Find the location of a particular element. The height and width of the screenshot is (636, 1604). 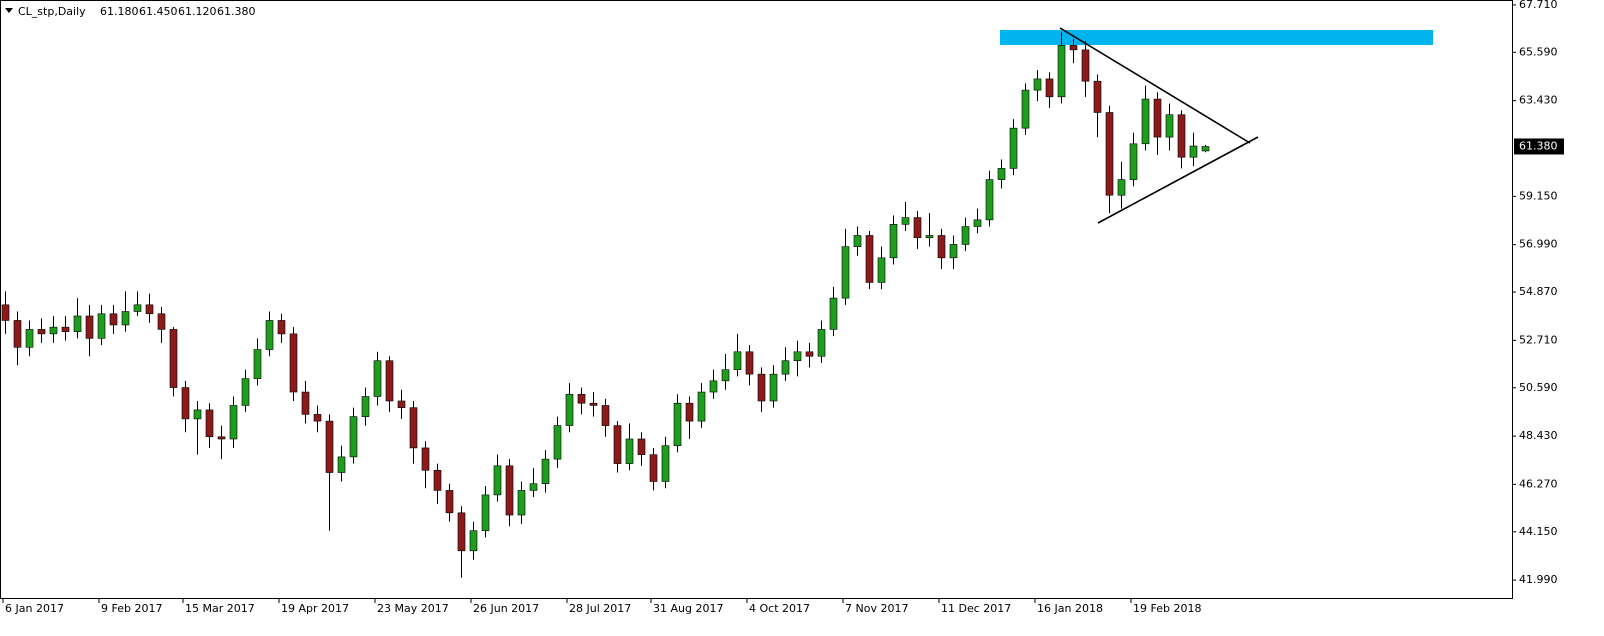

resistance-zone is located at coordinates (1216, 37).